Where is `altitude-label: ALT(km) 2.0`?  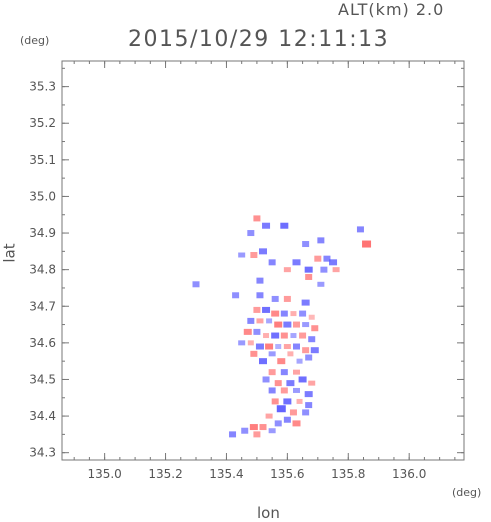 altitude-label: ALT(km) 2.0 is located at coordinates (391, 9).